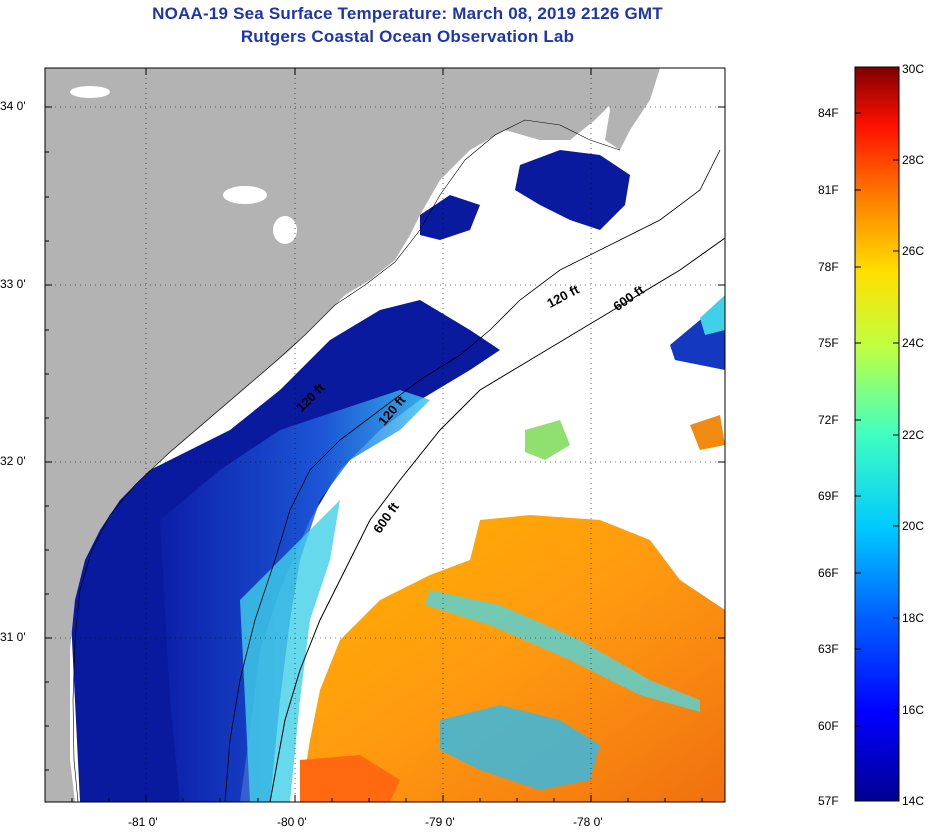 This screenshot has height=832, width=936. What do you see at coordinates (13, 637) in the screenshot?
I see `lat-label-31: 31 0'` at bounding box center [13, 637].